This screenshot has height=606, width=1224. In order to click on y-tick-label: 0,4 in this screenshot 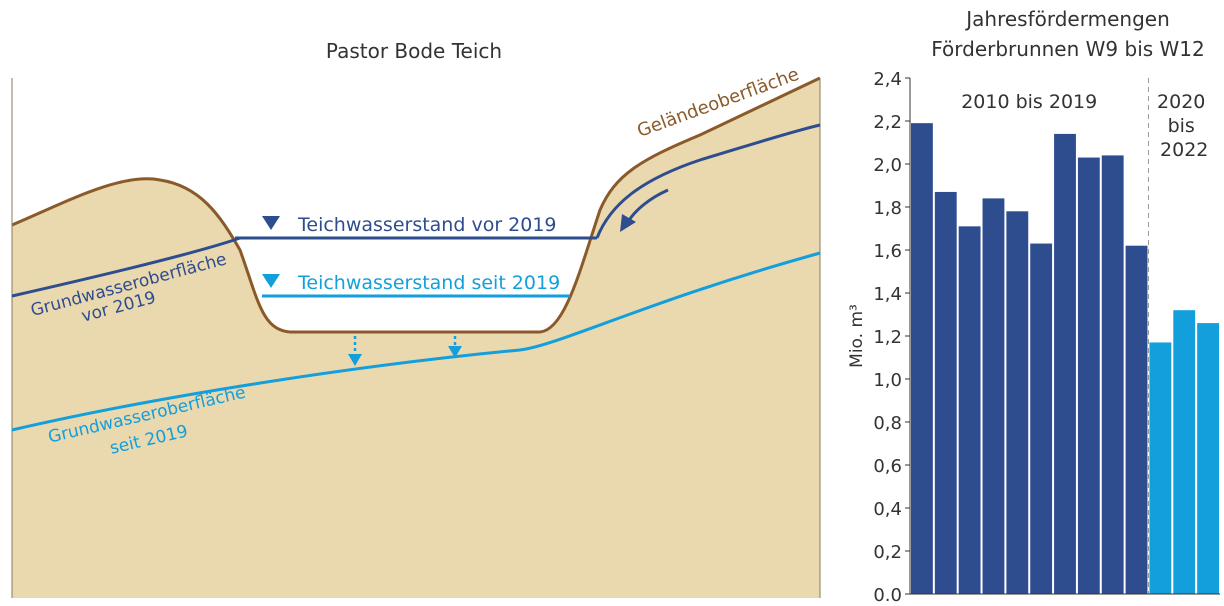, I will do `click(887, 509)`.